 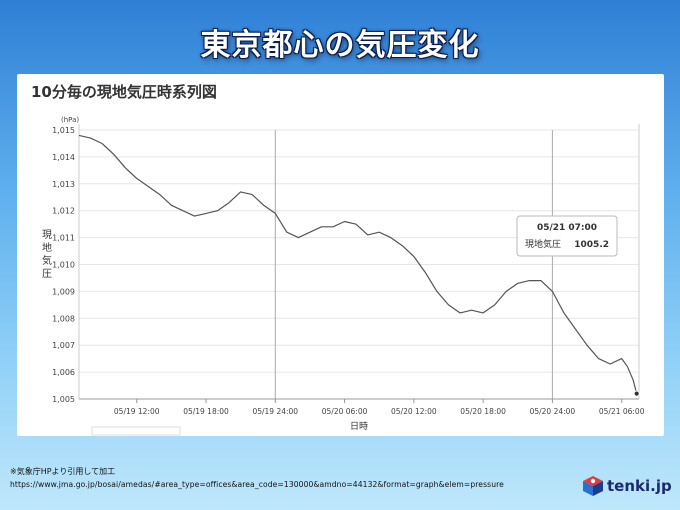 I want to click on tenki-logo: tenki.jp, so click(x=628, y=486).